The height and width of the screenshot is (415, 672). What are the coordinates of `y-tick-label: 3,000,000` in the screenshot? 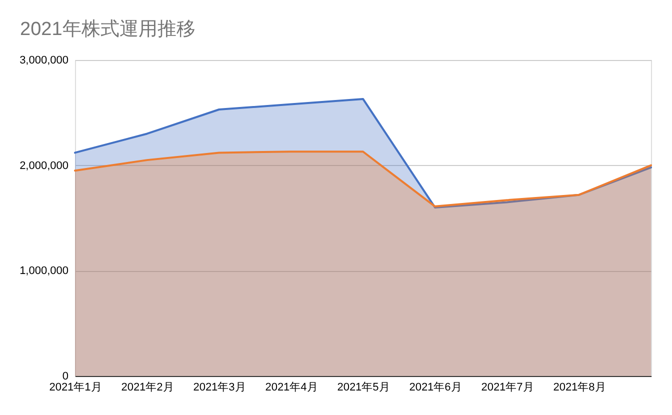 It's located at (44, 60).